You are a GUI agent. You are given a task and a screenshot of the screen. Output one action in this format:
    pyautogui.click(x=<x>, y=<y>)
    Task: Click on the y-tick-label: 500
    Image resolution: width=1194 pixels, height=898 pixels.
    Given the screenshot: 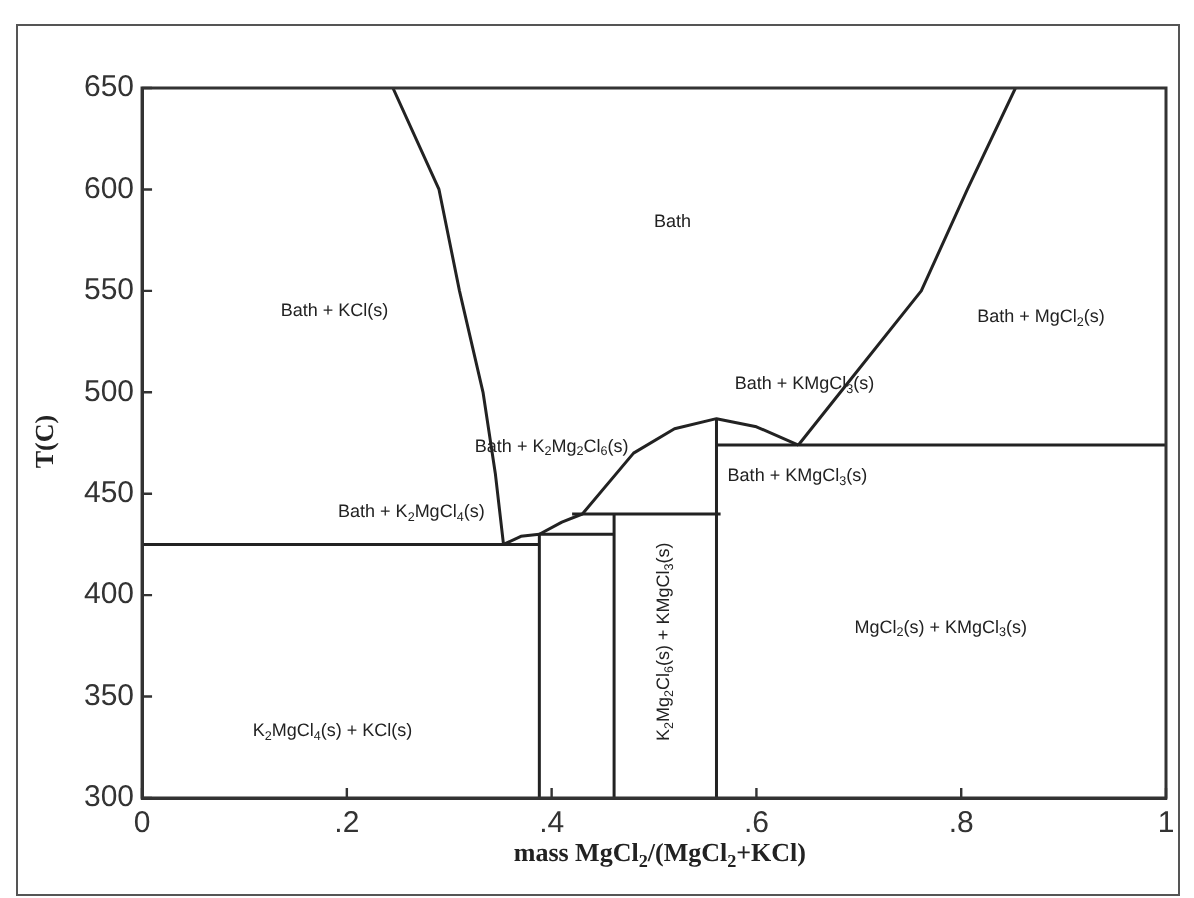 What is the action you would take?
    pyautogui.click(x=109, y=391)
    